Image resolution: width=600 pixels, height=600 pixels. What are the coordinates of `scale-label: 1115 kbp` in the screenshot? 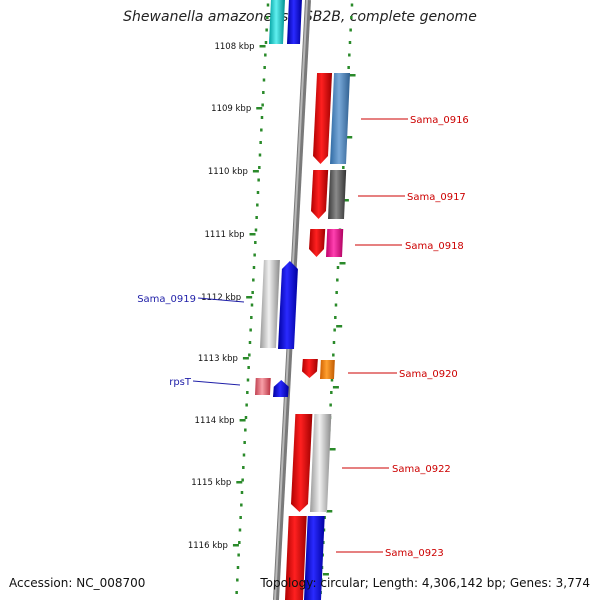 It's located at (211, 483).